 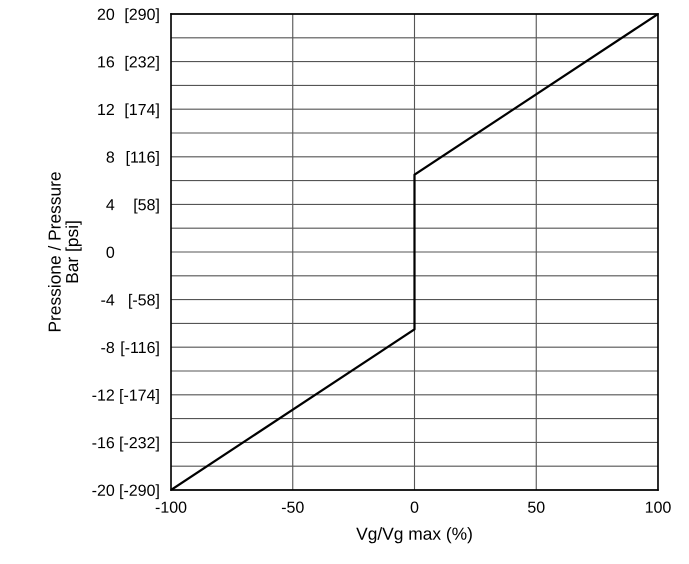 I want to click on y2-tick-label: [-290], so click(x=139, y=492).